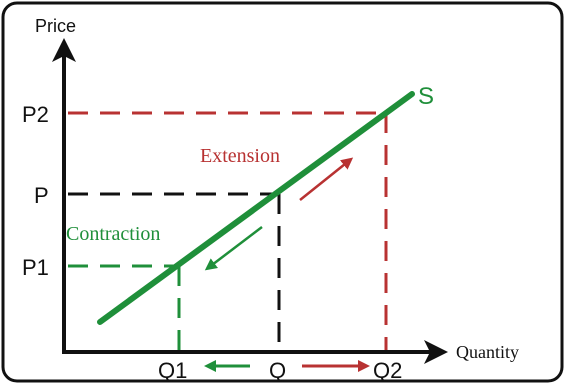 This screenshot has width=565, height=390. I want to click on contraction-label: Contraction, so click(113, 234).